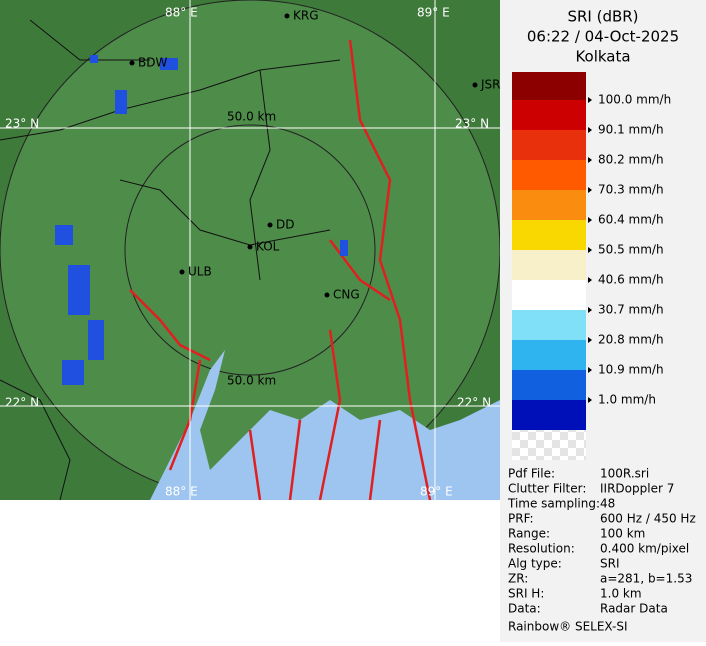 Image resolution: width=706 pixels, height=646 pixels. Describe the element at coordinates (521, 519) in the screenshot. I see `info-key: PRF:` at that location.